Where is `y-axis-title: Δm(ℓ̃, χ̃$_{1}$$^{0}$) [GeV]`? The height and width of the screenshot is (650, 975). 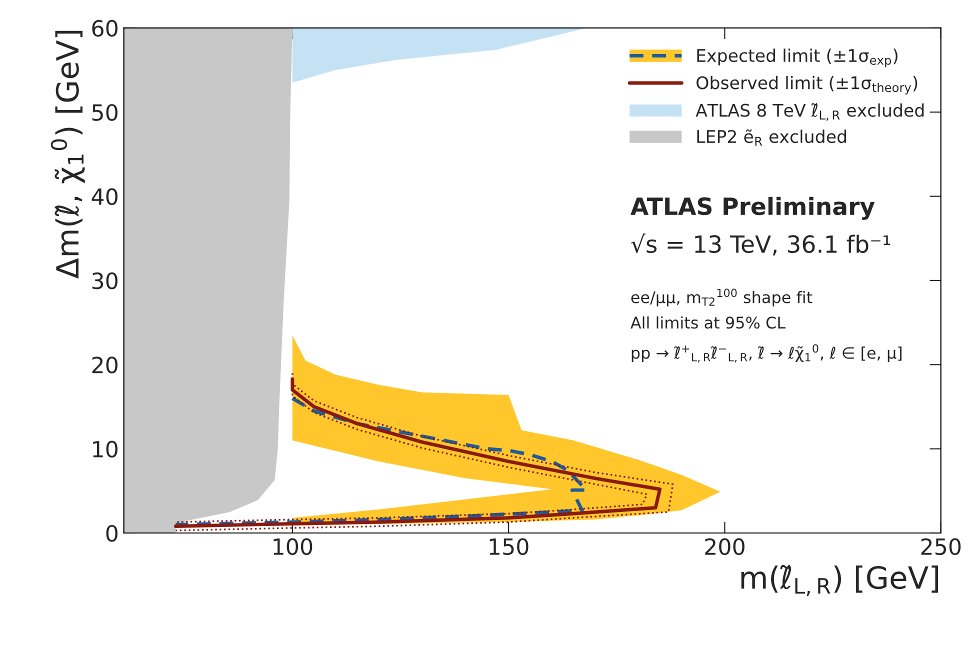
y-axis-title: Δm(ℓ̃, χ̃$_{1}$$^{0}$) [GeV] is located at coordinates (67, 154).